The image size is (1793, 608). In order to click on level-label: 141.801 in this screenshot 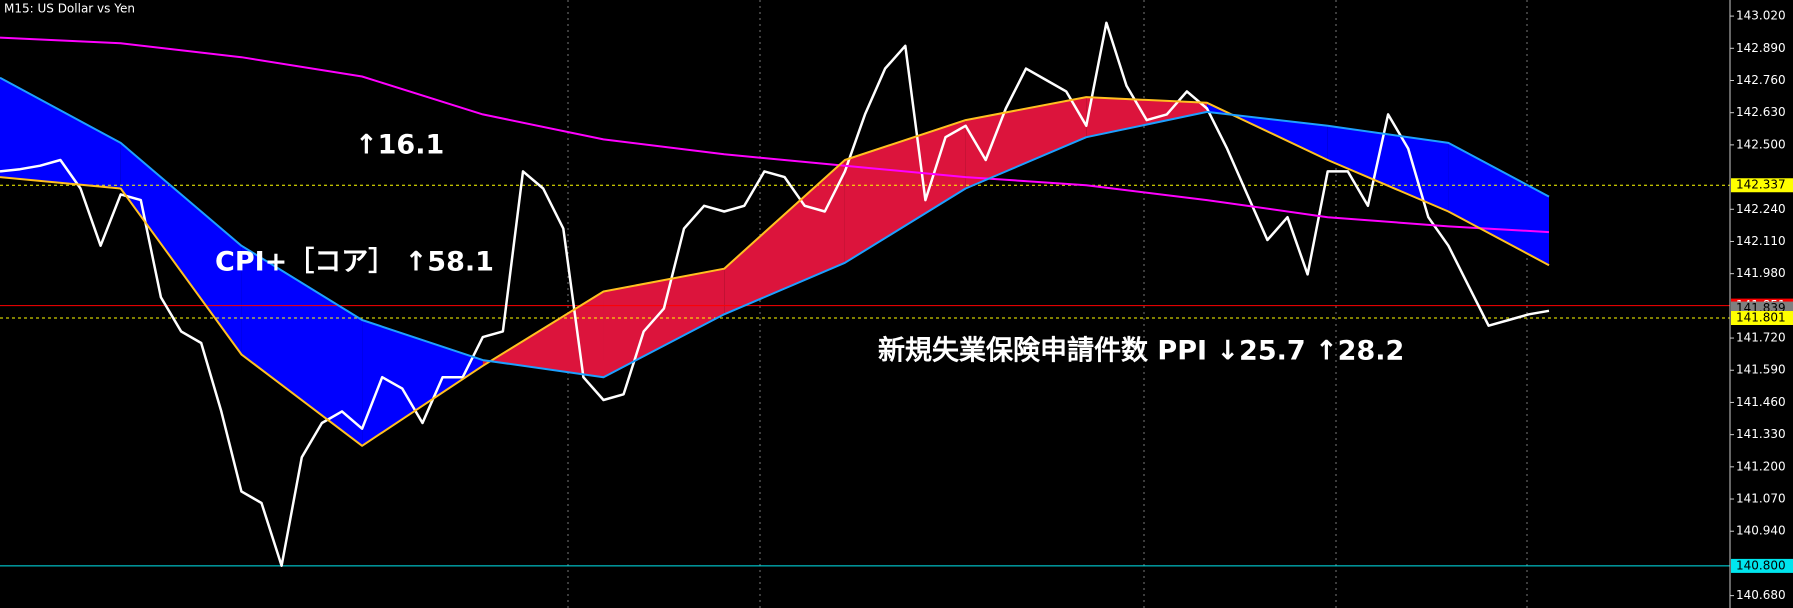, I will do `click(1761, 317)`.